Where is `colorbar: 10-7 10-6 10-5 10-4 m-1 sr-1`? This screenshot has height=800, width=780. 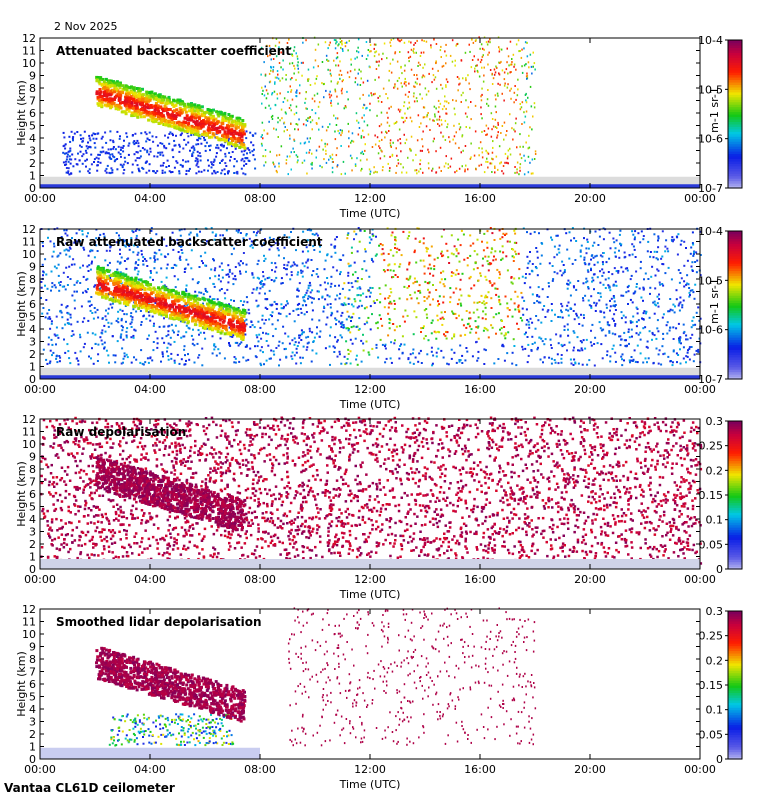
colorbar: 10-7 10-6 10-5 10-4 m-1 sr-1 is located at coordinates (720, 305).